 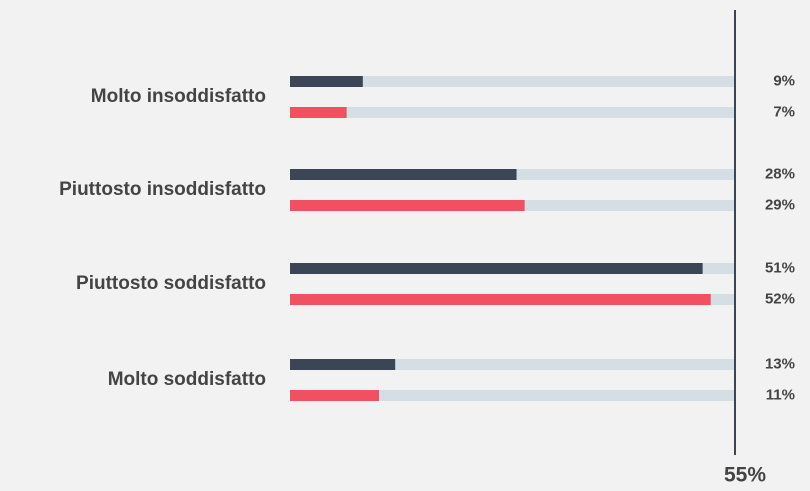 I want to click on category-label: Piuttosto soddisfatto, so click(x=171, y=283).